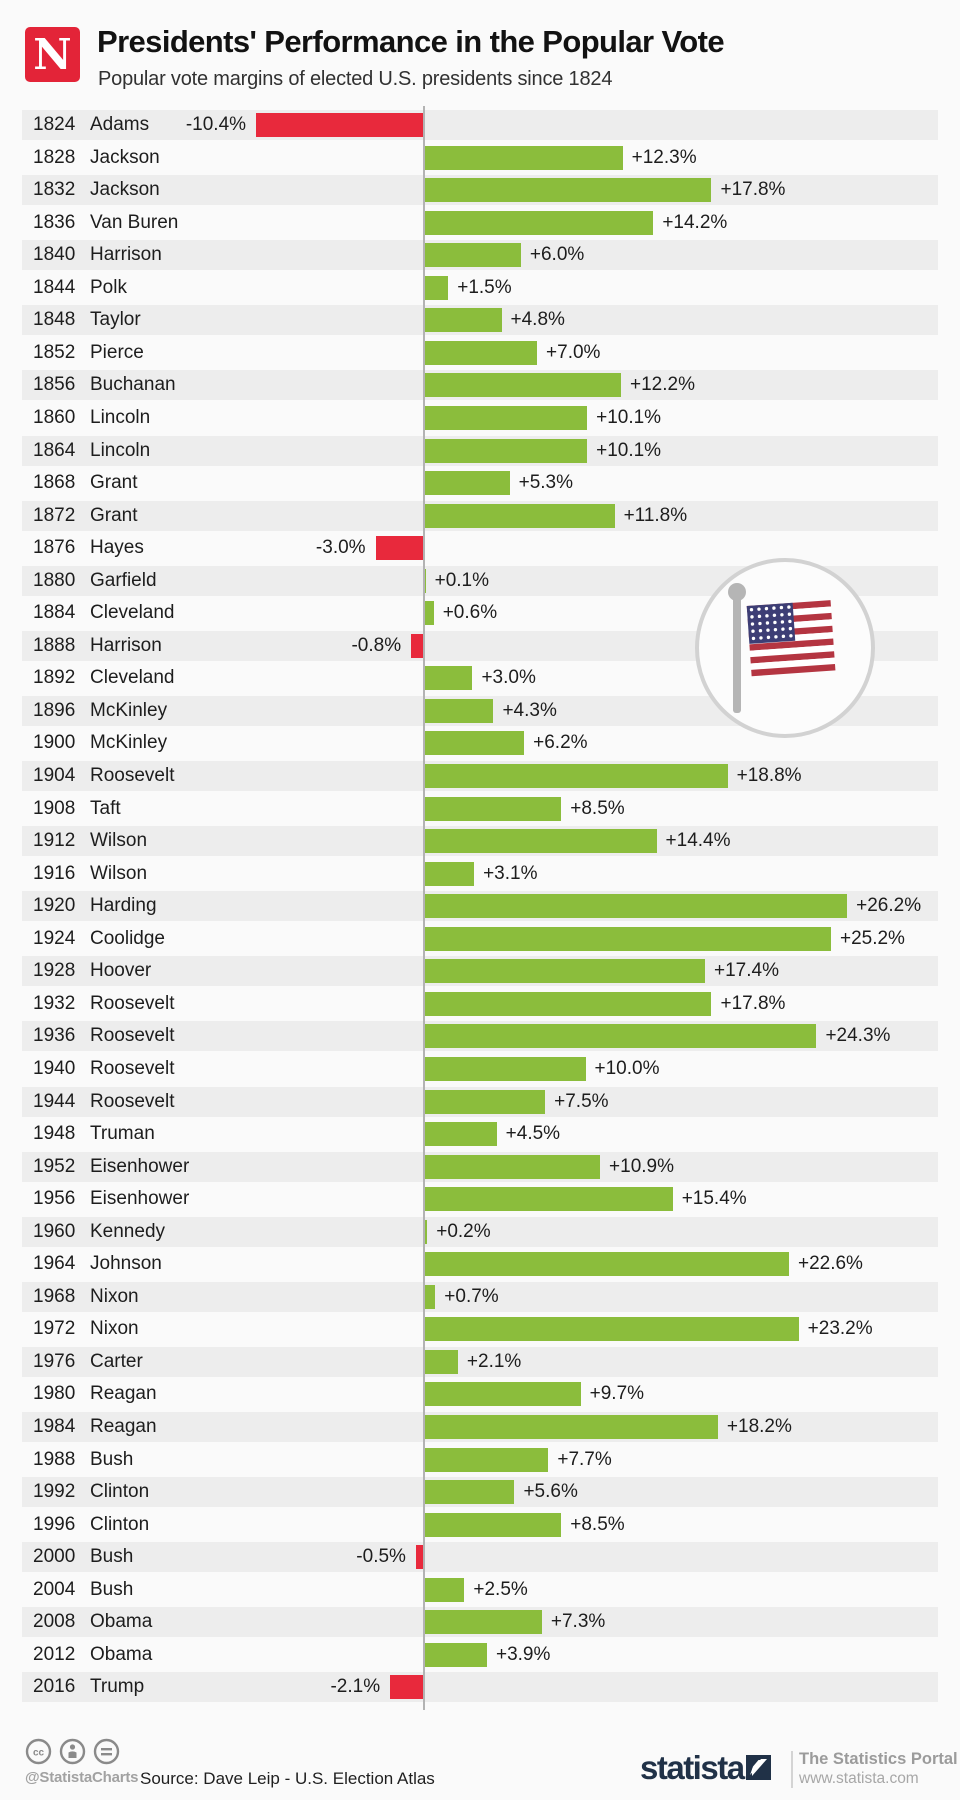 This screenshot has height=1800, width=960. I want to click on row-value-label: +5.3%, so click(545, 483).